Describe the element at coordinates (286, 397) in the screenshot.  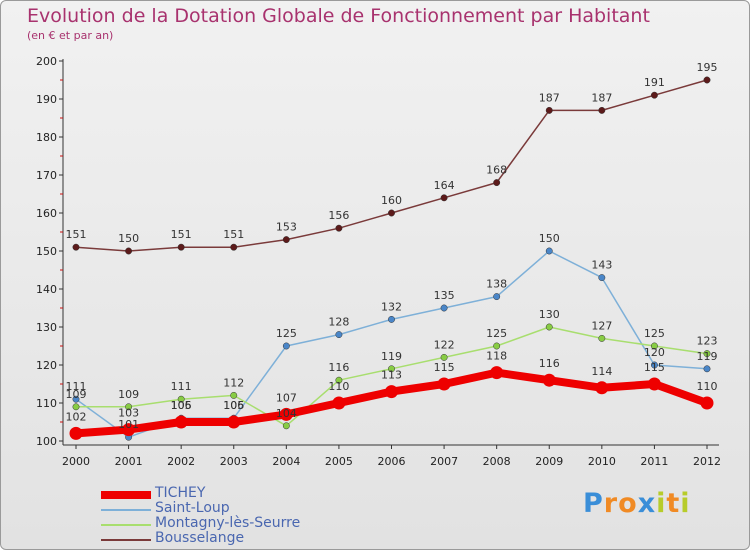
I see `data-label-tichey: 107` at that location.